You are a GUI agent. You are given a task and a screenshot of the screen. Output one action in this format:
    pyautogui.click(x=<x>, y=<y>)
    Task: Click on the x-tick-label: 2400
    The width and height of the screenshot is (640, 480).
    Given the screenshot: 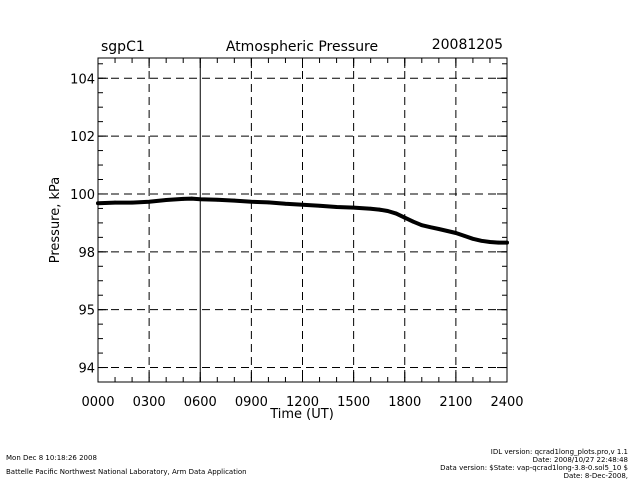 What is the action you would take?
    pyautogui.click(x=506, y=402)
    